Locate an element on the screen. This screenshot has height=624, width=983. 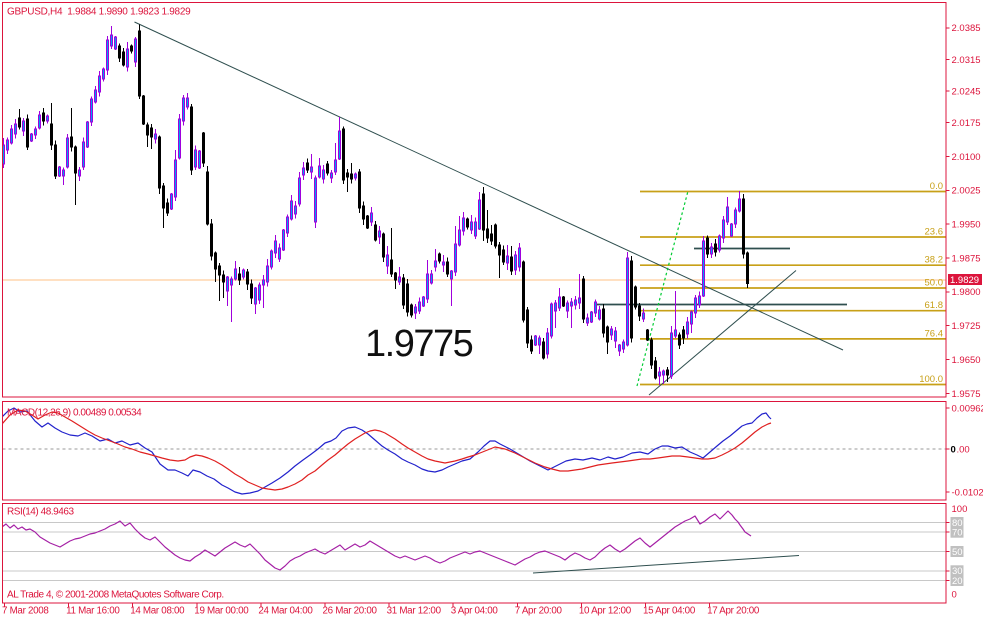
svg-text: 70 is located at coordinates (957, 533).